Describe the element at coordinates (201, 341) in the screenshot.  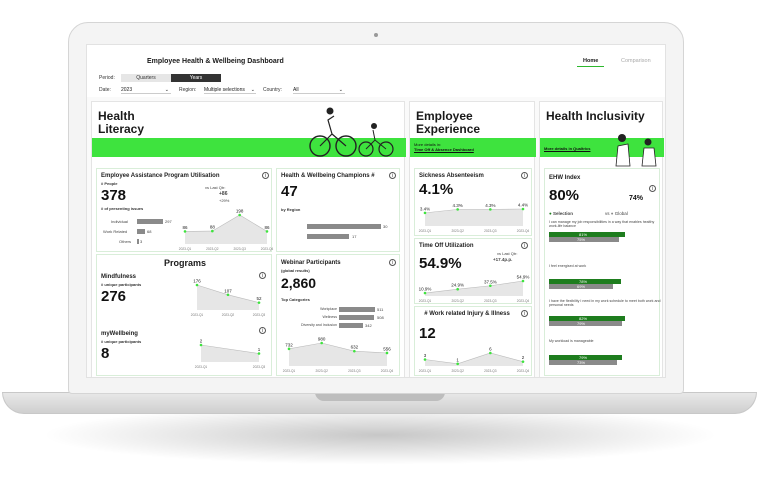
I see `data-label: 2` at that location.